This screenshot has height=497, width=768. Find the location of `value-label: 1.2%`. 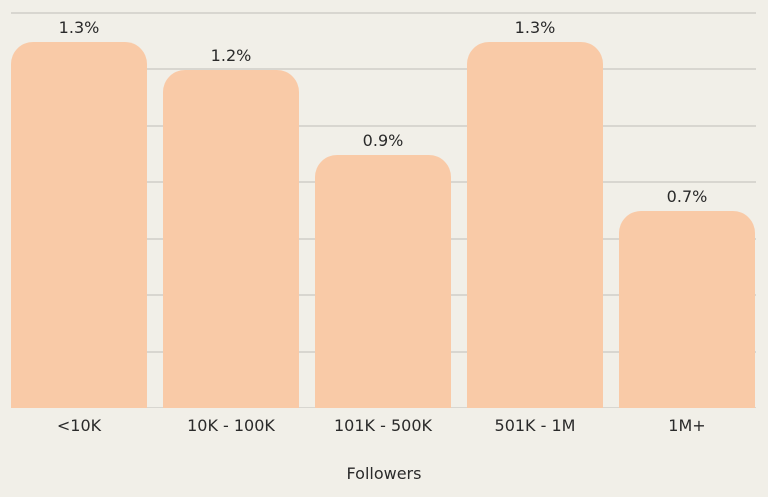

value-label: 1.2% is located at coordinates (231, 55).